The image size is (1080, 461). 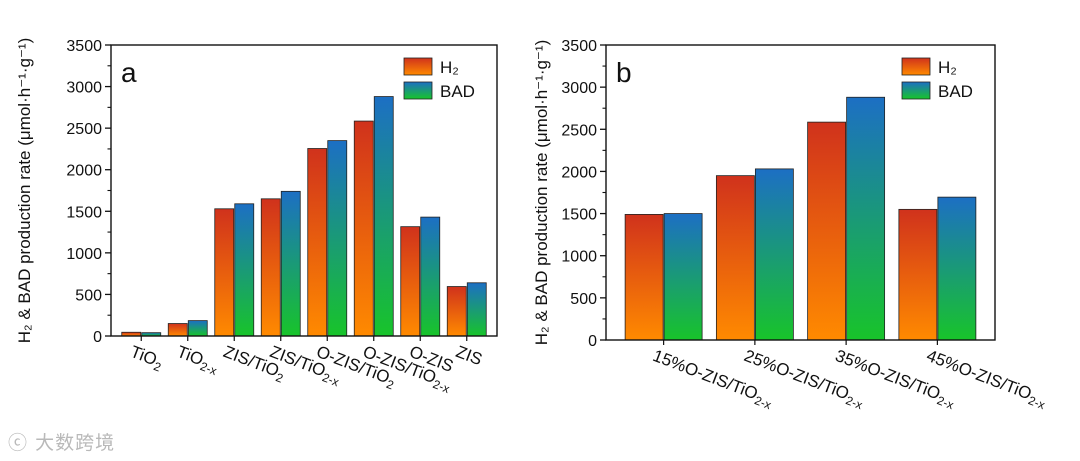 What do you see at coordinates (146, 358) in the screenshot?
I see `x-tick-label: TiO2` at bounding box center [146, 358].